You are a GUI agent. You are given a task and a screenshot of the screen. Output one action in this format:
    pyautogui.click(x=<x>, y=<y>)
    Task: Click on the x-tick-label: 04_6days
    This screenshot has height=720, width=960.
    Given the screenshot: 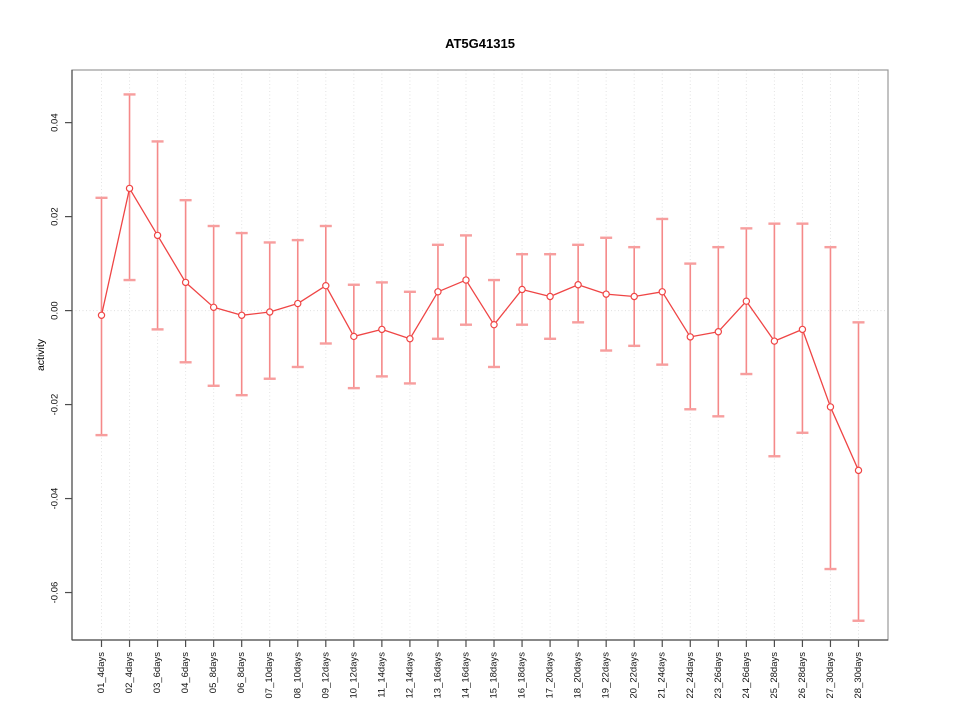 What is the action you would take?
    pyautogui.click(x=185, y=672)
    